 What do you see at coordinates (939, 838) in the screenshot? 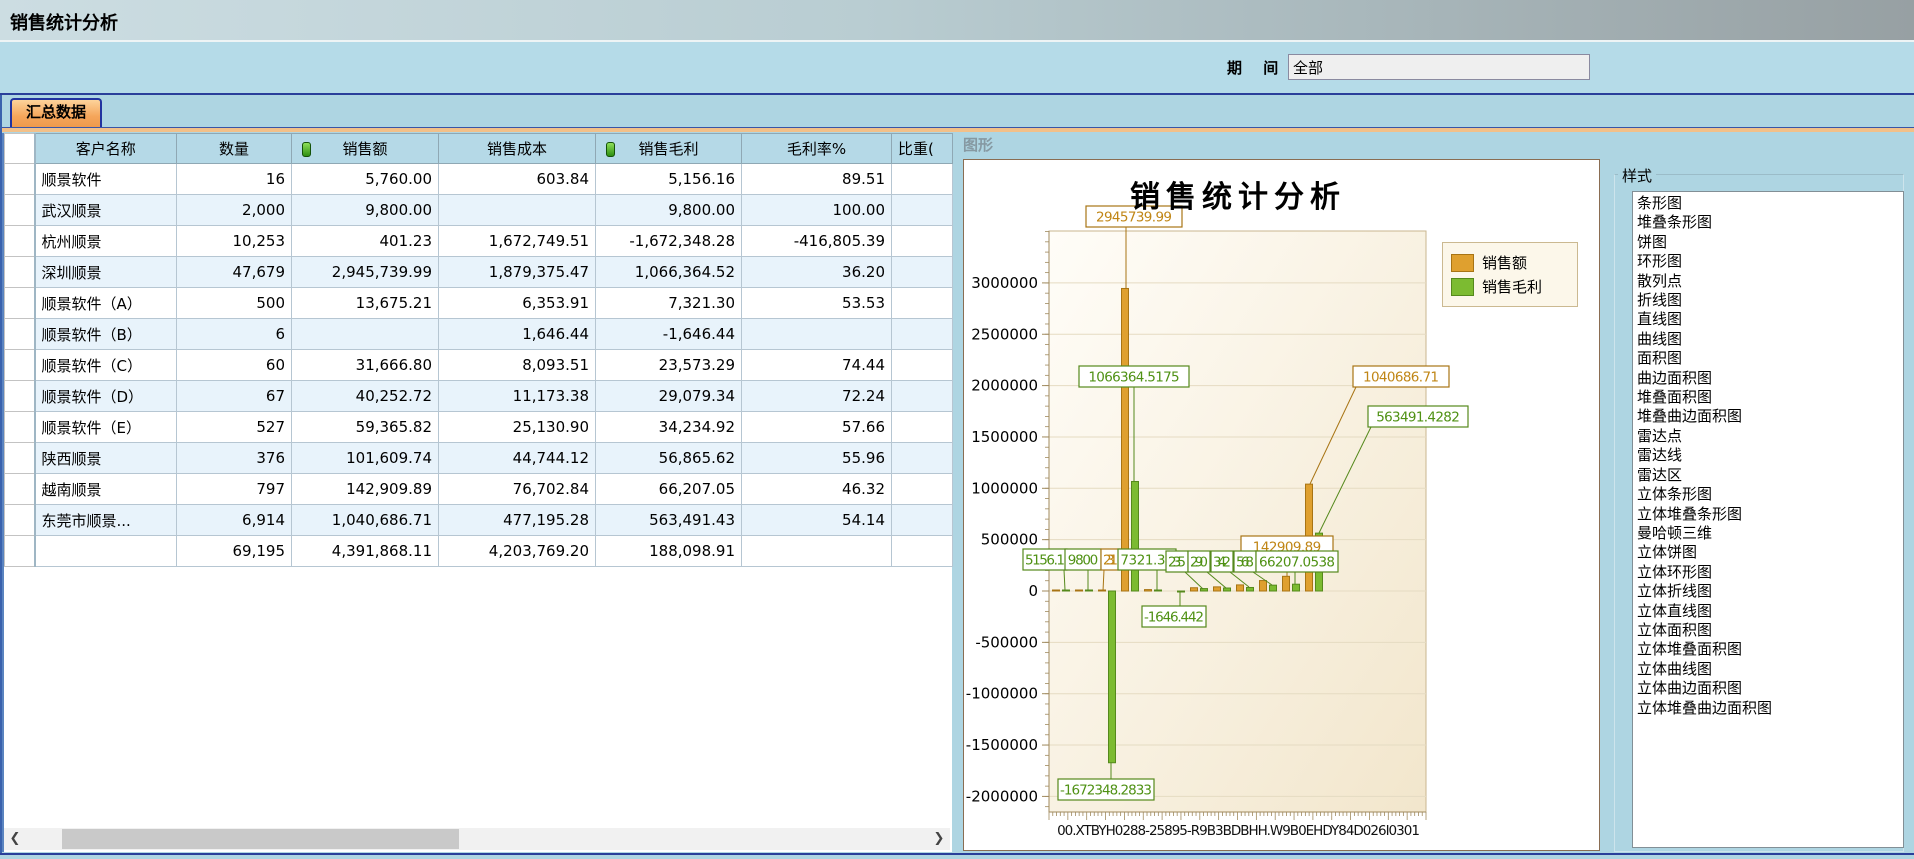
I see `scroll-right-icon: ❯` at bounding box center [939, 838].